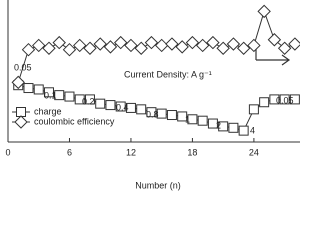 This screenshot has width=320, height=240. I want to click on x-tick-label: 0, so click(7, 152).